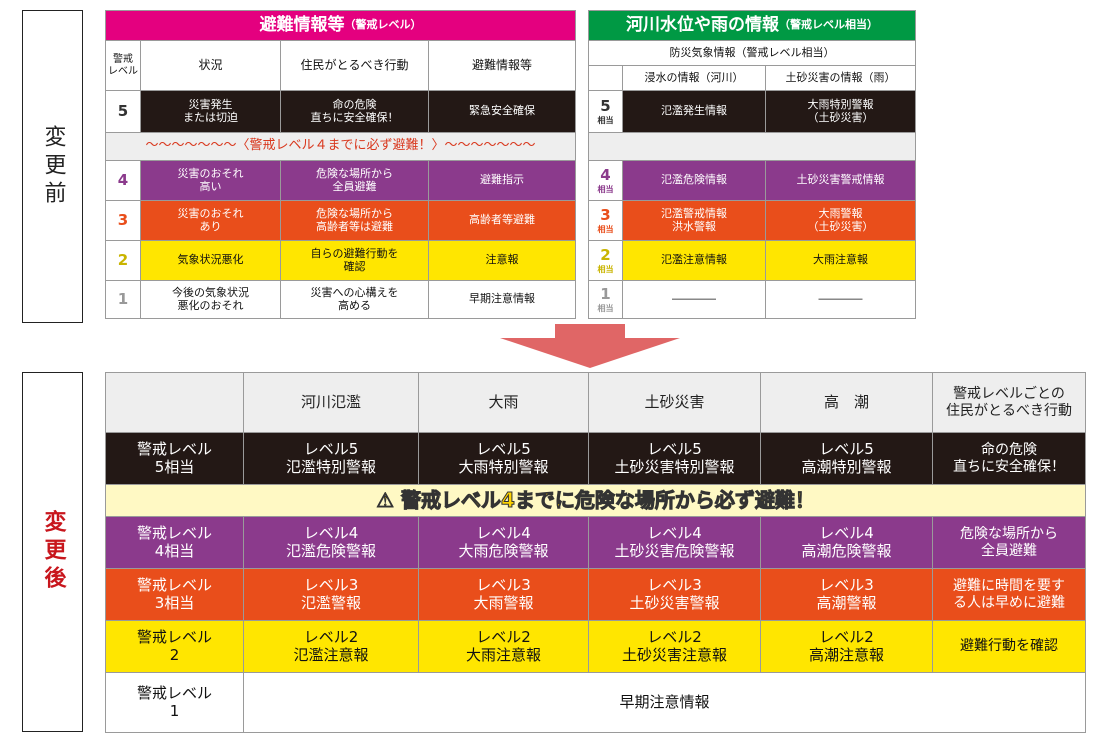  I want to click on header: 防災気象情報（警戒レベル相当）, so click(752, 53).